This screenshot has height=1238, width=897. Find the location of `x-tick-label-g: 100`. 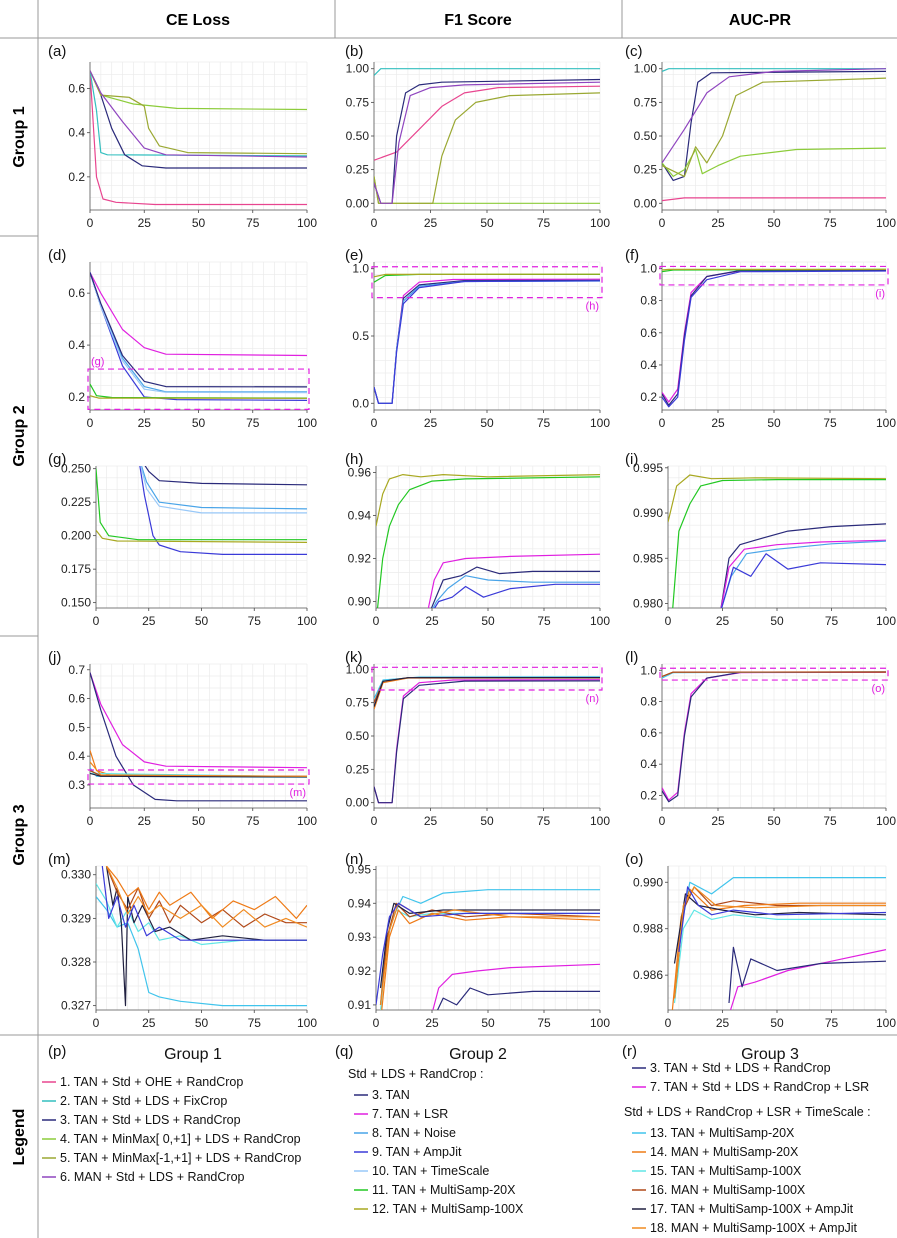

x-tick-label-g: 100 is located at coordinates (307, 621).